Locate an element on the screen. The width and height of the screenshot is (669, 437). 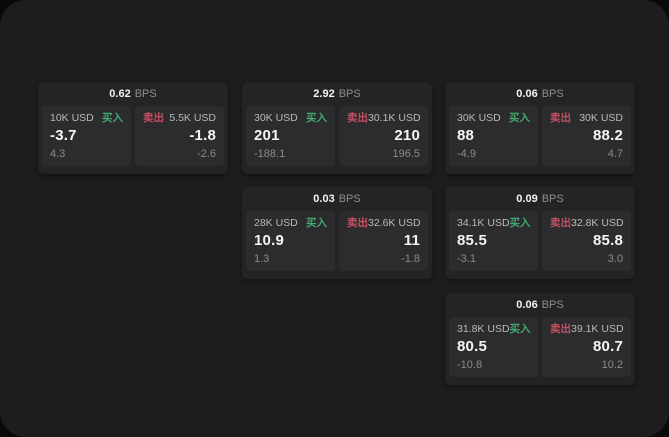
sell-delta: 10.2 is located at coordinates (612, 365).